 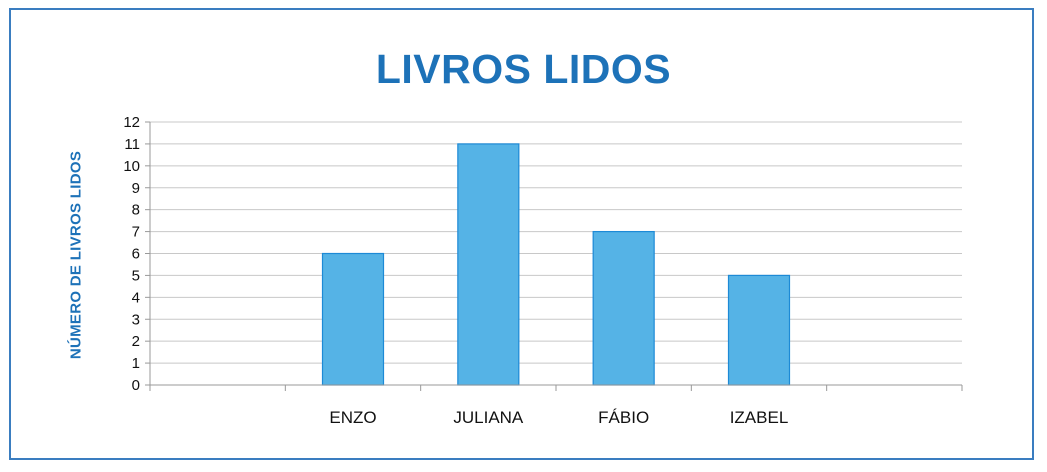 What do you see at coordinates (623, 417) in the screenshot?
I see `x-tick-label: FÁBIO` at bounding box center [623, 417].